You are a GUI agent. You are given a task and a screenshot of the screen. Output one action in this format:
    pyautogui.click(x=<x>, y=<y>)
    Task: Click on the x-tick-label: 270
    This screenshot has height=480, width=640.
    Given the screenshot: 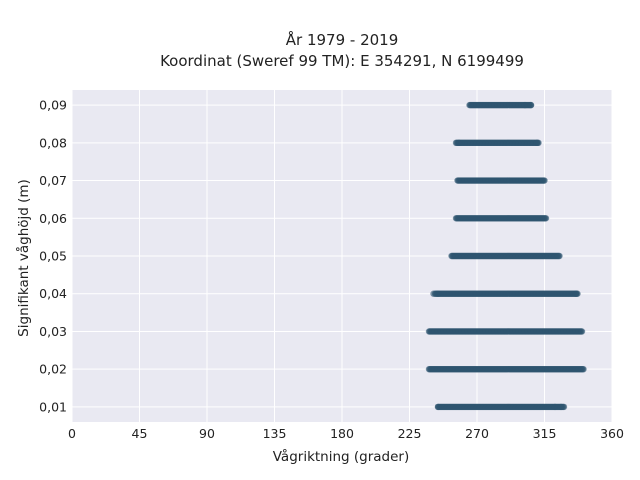 What is the action you would take?
    pyautogui.click(x=477, y=433)
    